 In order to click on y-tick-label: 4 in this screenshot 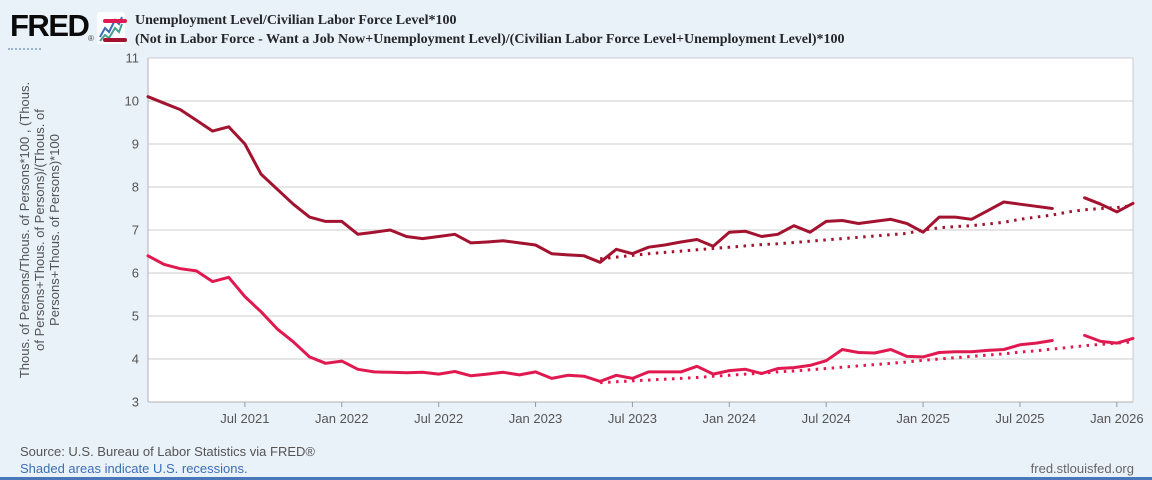, I will do `click(135, 359)`.